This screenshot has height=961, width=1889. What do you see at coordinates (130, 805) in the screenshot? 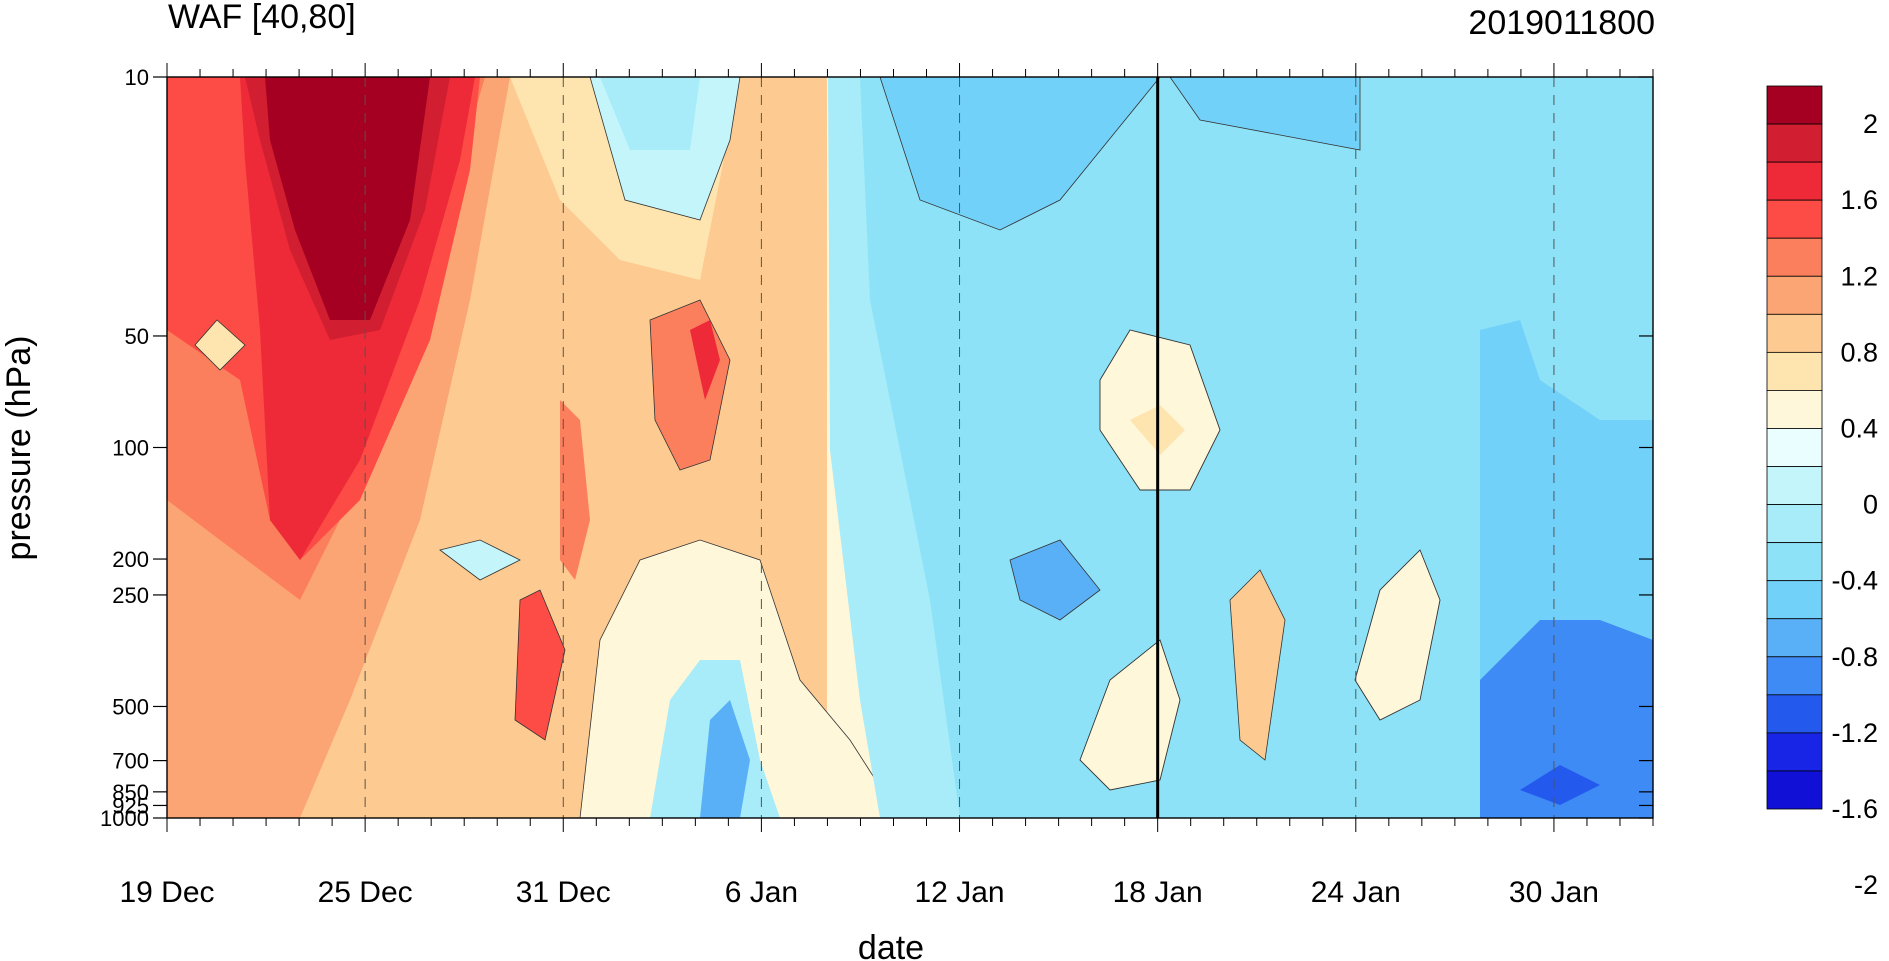
I see `y-tick-label: 925` at bounding box center [130, 805].